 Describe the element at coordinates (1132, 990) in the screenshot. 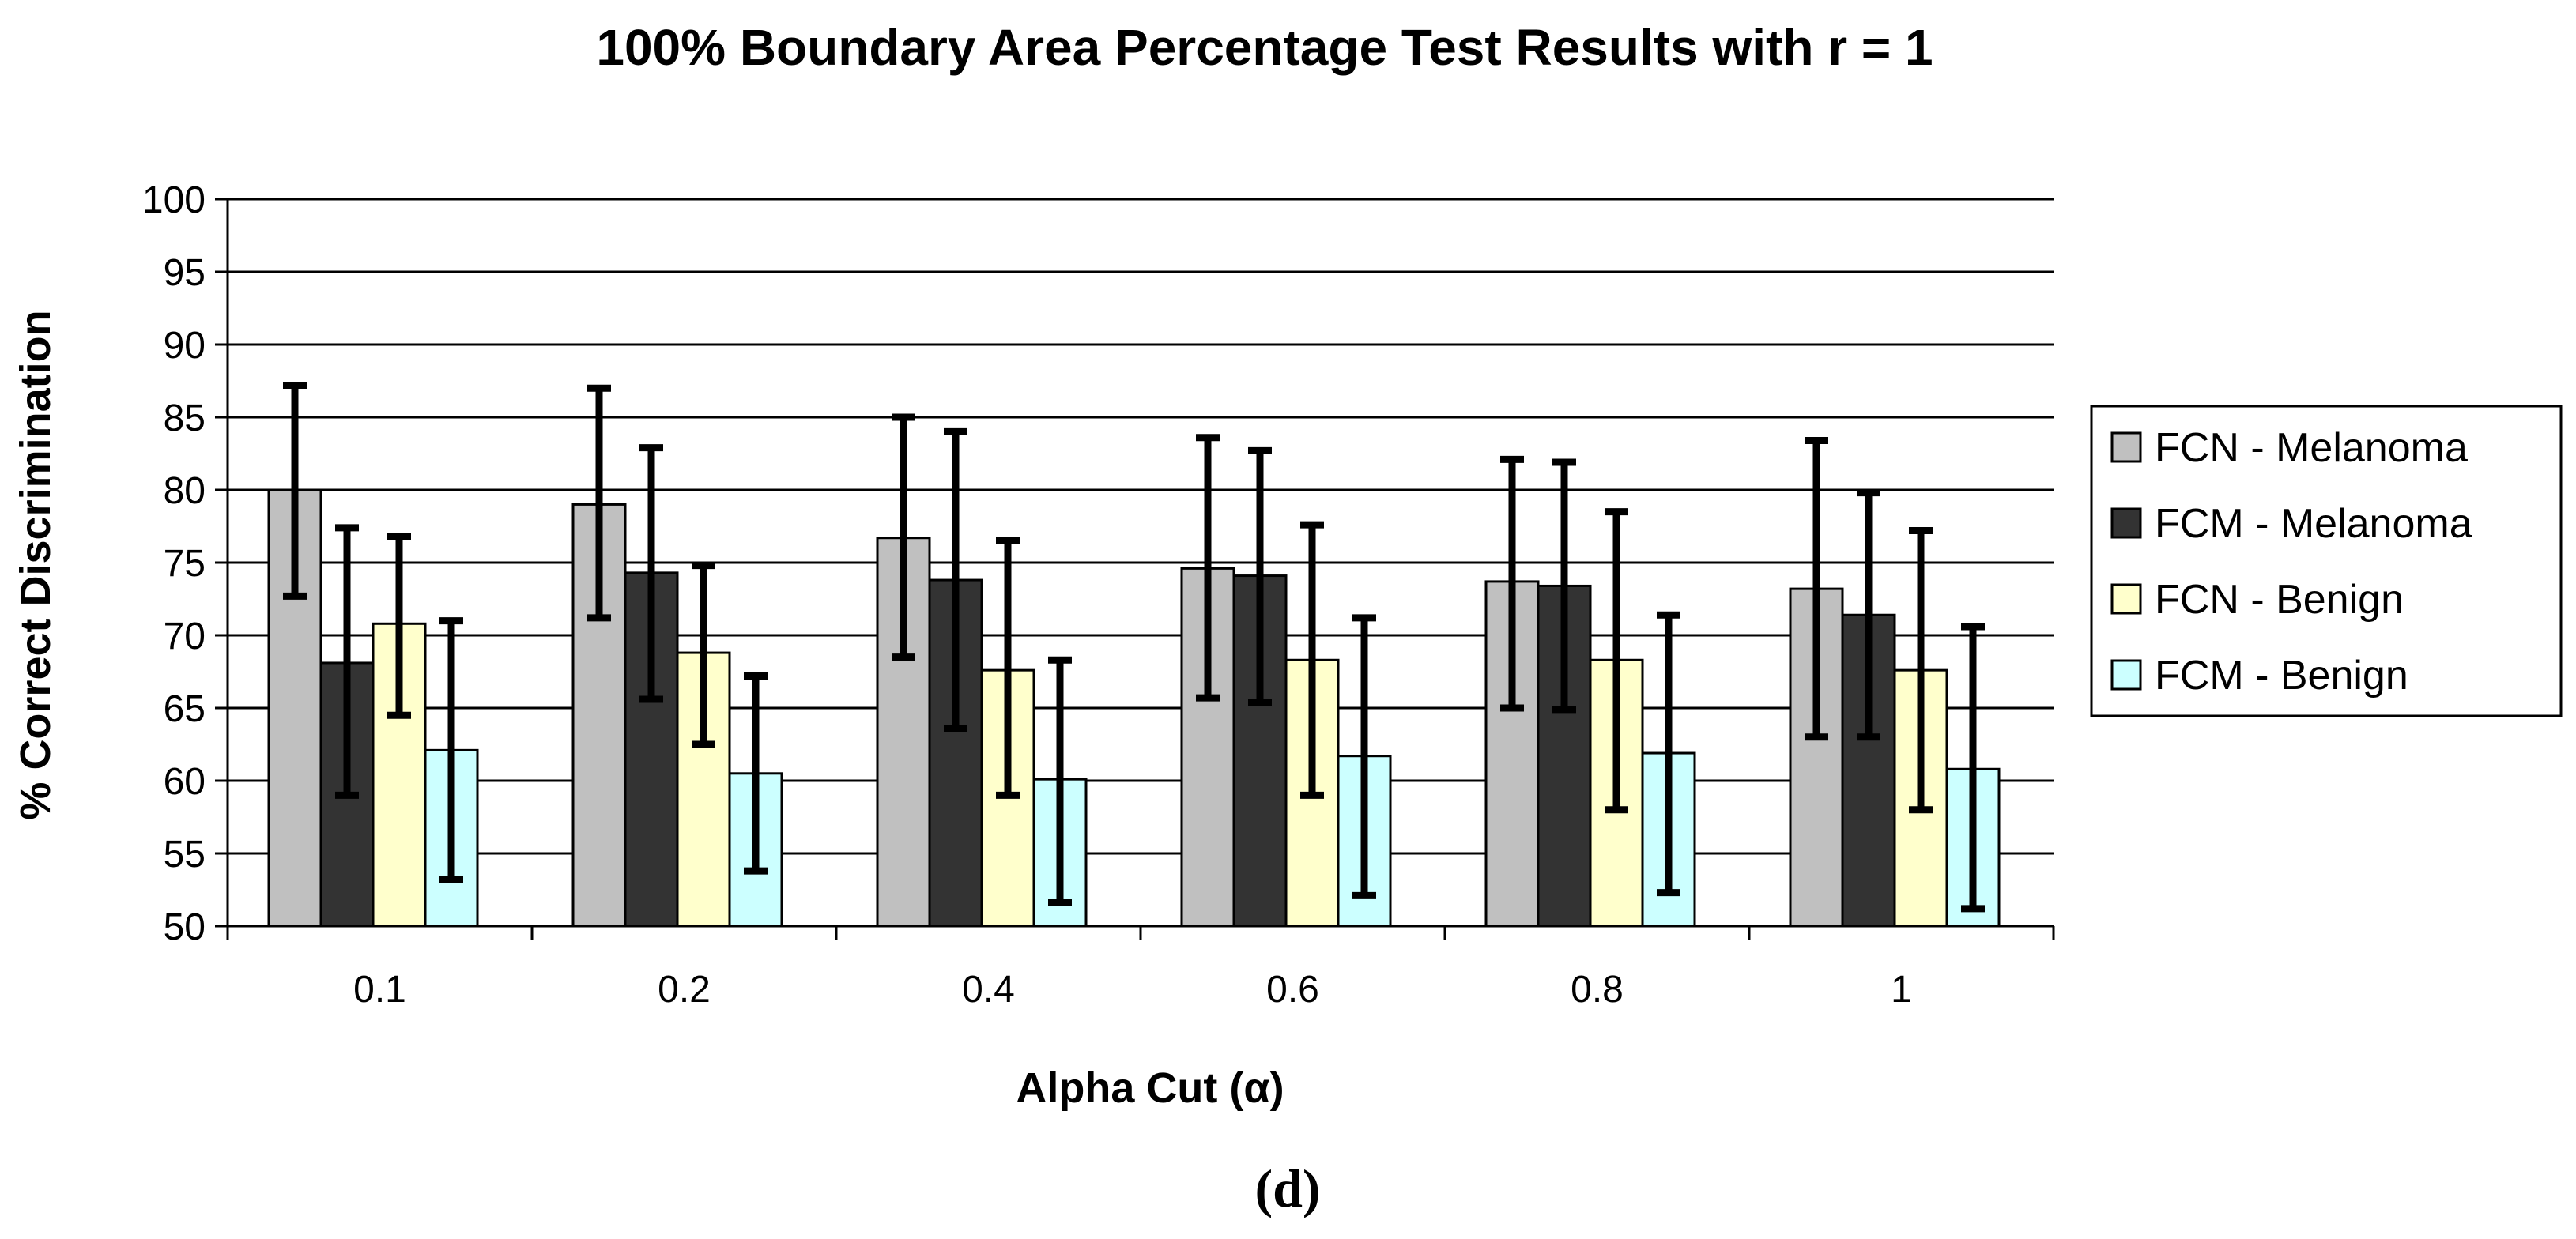

I see `x-tick-labels: 0.1 0.2 0.4 0.6 0.8 1` at that location.